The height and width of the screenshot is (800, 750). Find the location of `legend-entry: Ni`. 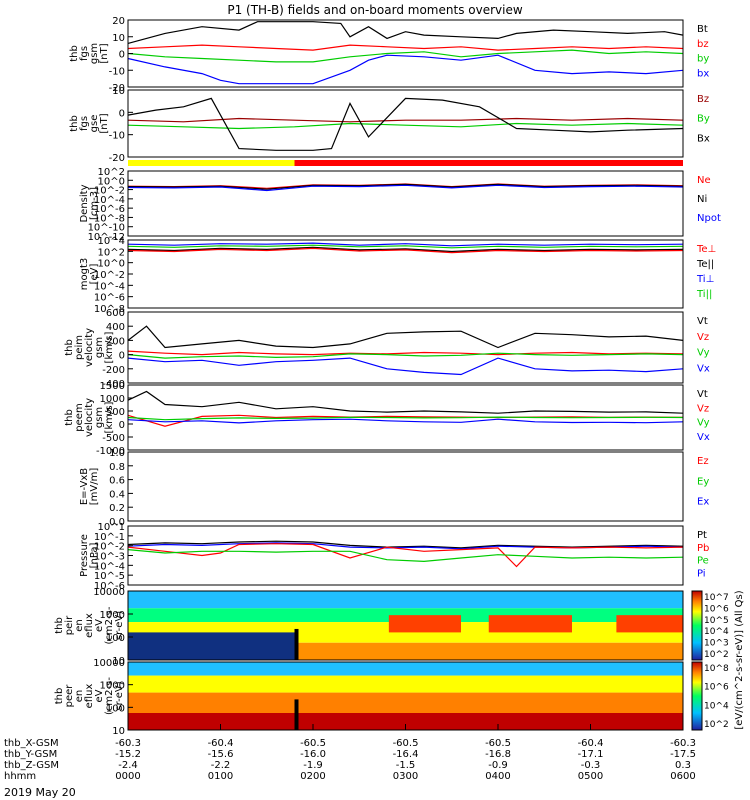

legend-entry: Ni is located at coordinates (702, 199).